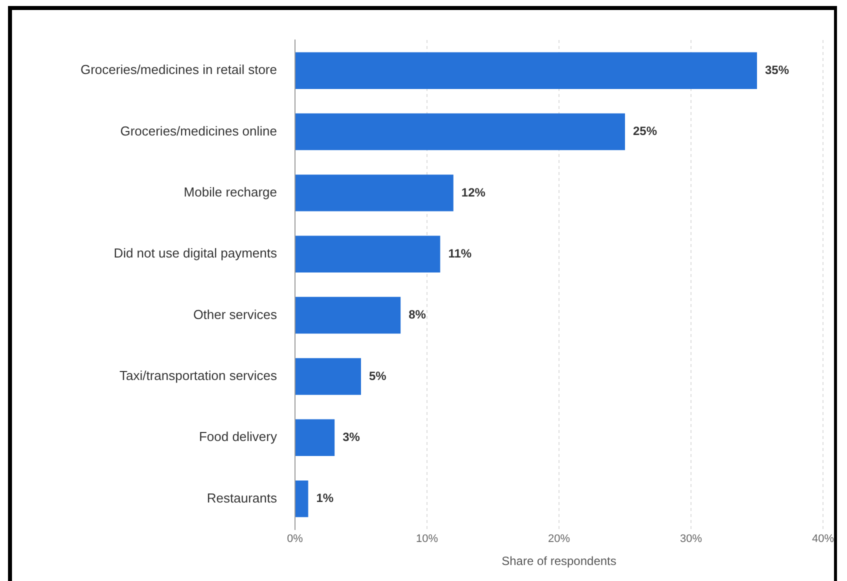 This screenshot has width=847, height=581. What do you see at coordinates (427, 539) in the screenshot?
I see `x-tick-label: 10%` at bounding box center [427, 539].